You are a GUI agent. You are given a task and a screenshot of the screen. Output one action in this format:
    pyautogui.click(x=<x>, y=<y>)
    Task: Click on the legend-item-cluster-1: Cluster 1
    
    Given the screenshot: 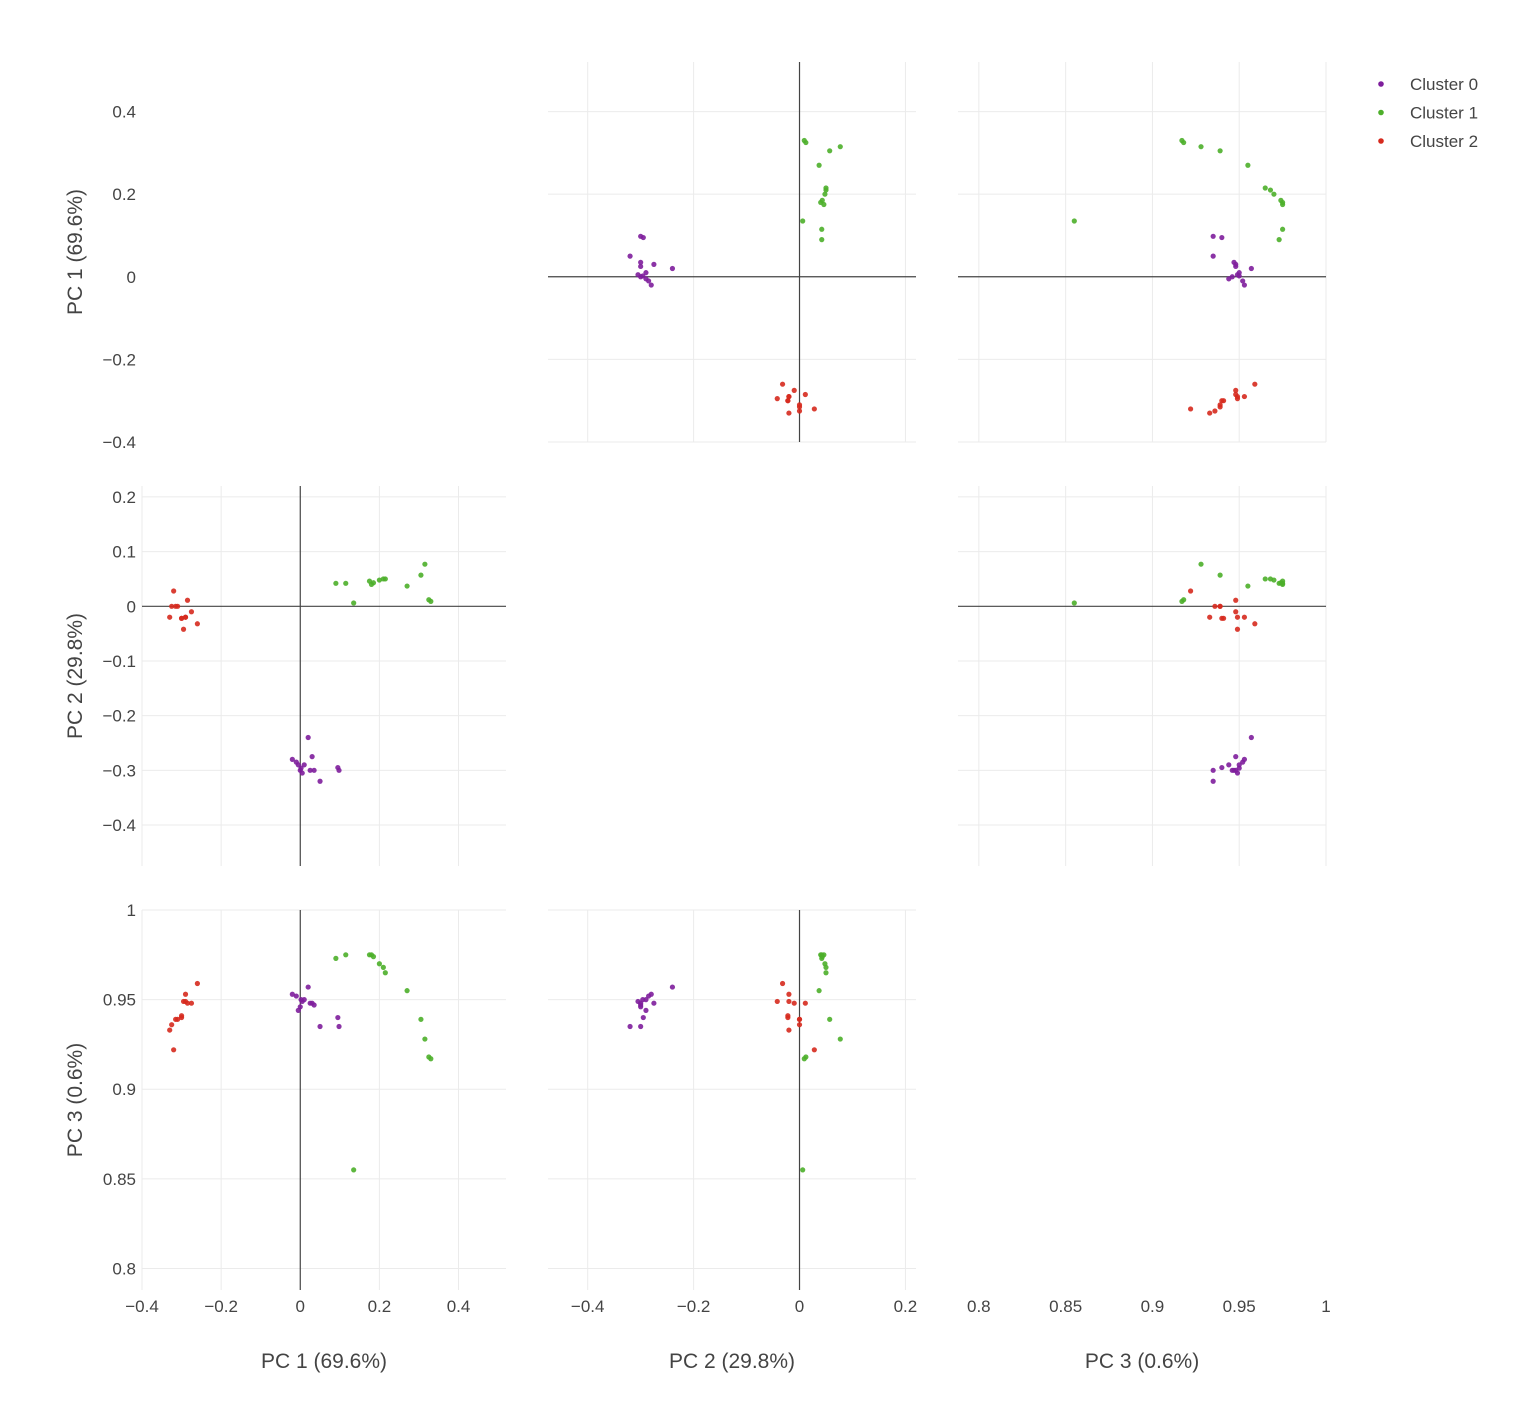 What is the action you would take?
    pyautogui.click(x=1428, y=113)
    